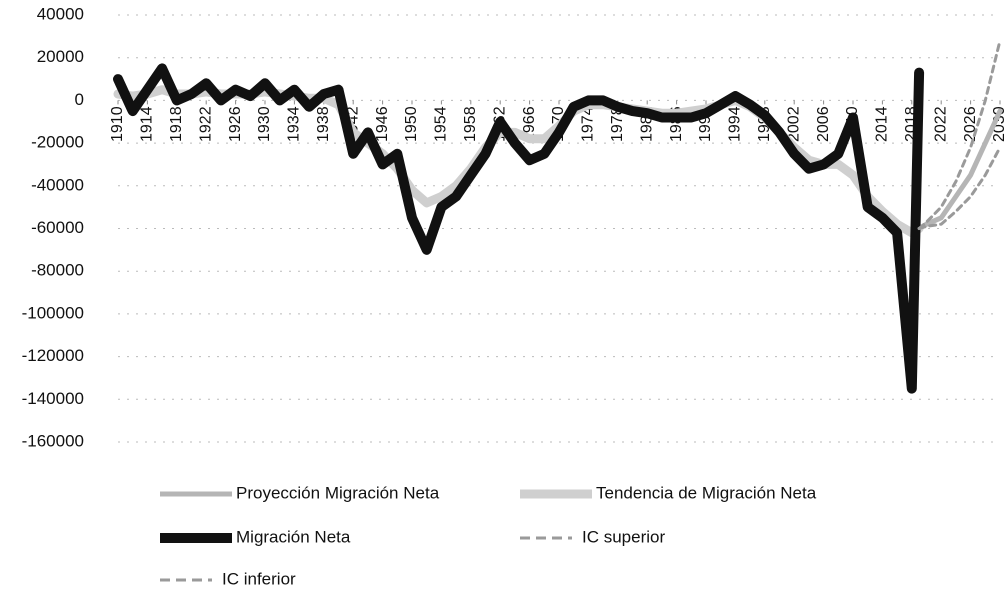 This screenshot has width=1007, height=597. Describe the element at coordinates (588, 124) in the screenshot. I see `x-tick-label: 1974` at that location.